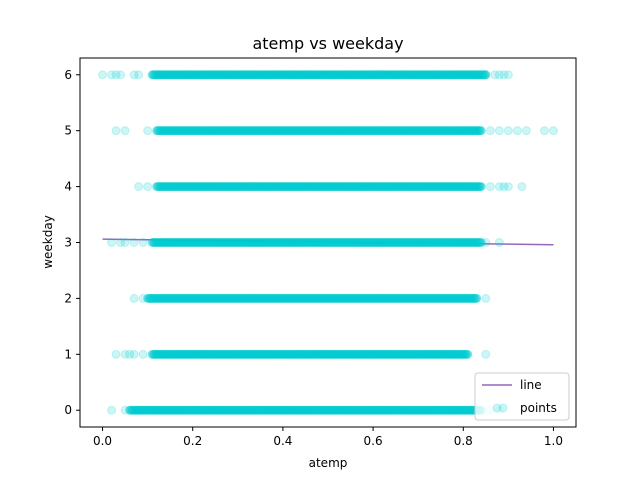 This screenshot has height=480, width=640. I want to click on legend-points-label: points, so click(538, 408).